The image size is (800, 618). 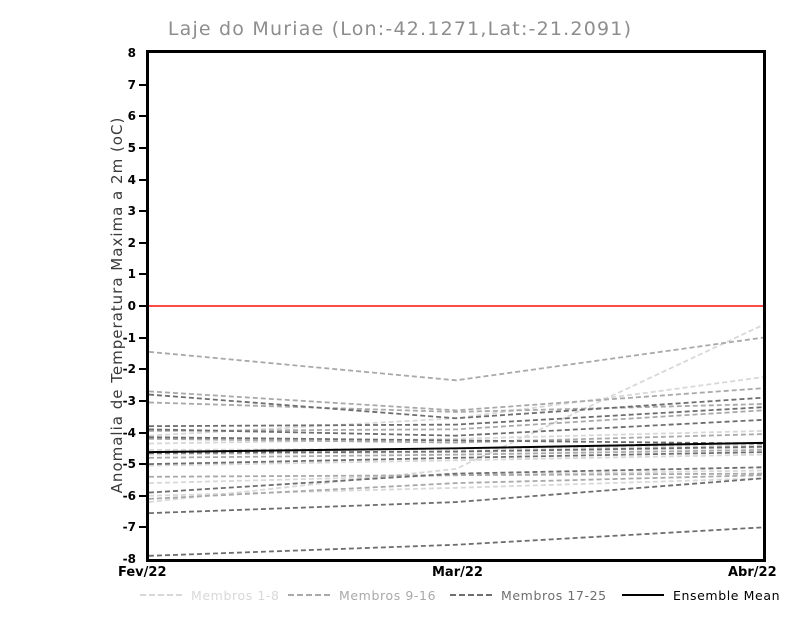 What do you see at coordinates (131, 179) in the screenshot?
I see `y-tick-label: 4` at bounding box center [131, 179].